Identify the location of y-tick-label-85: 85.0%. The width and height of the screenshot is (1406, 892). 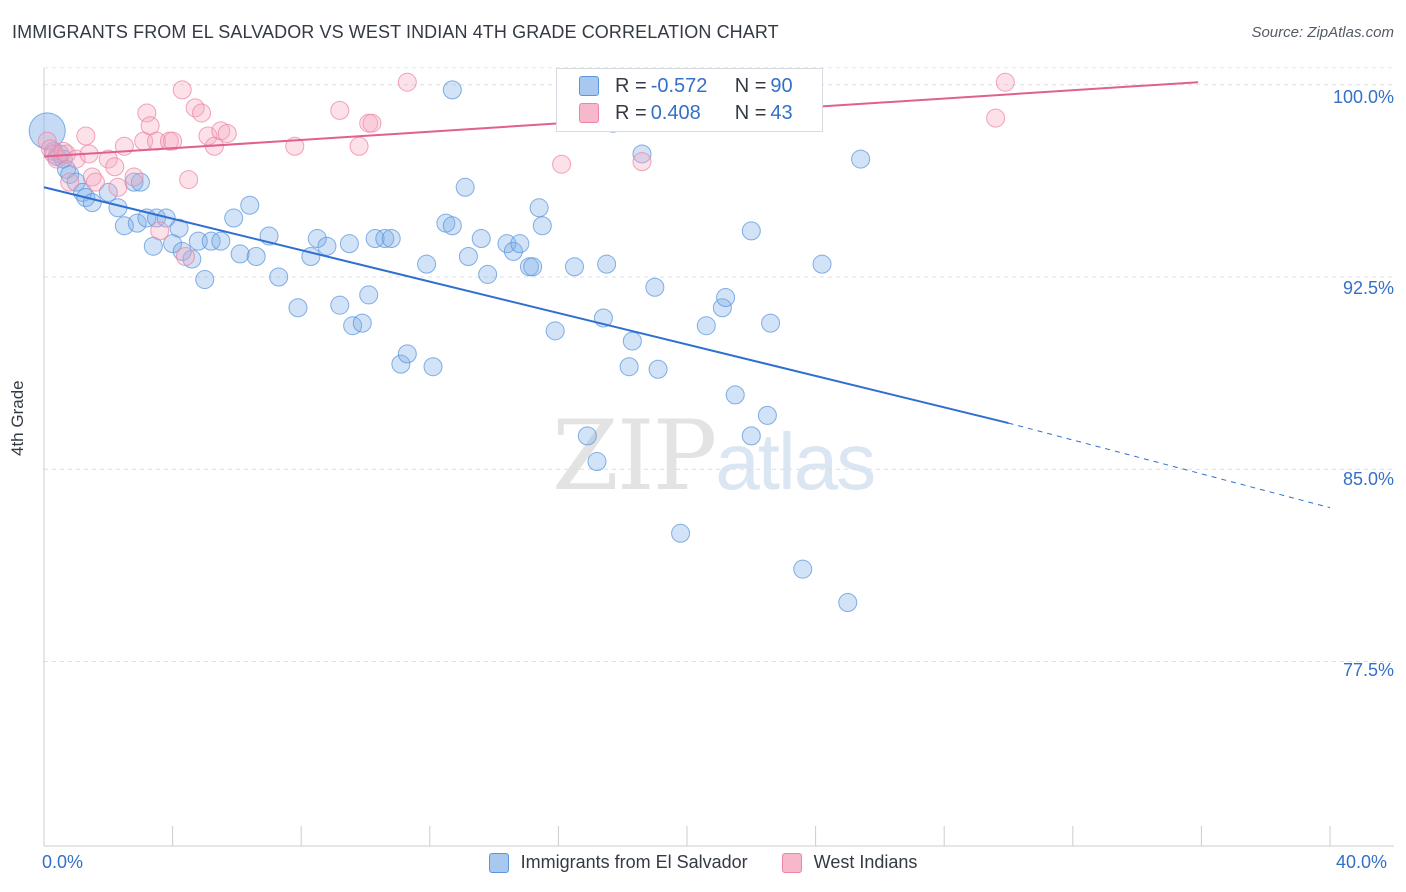
(1368, 479).